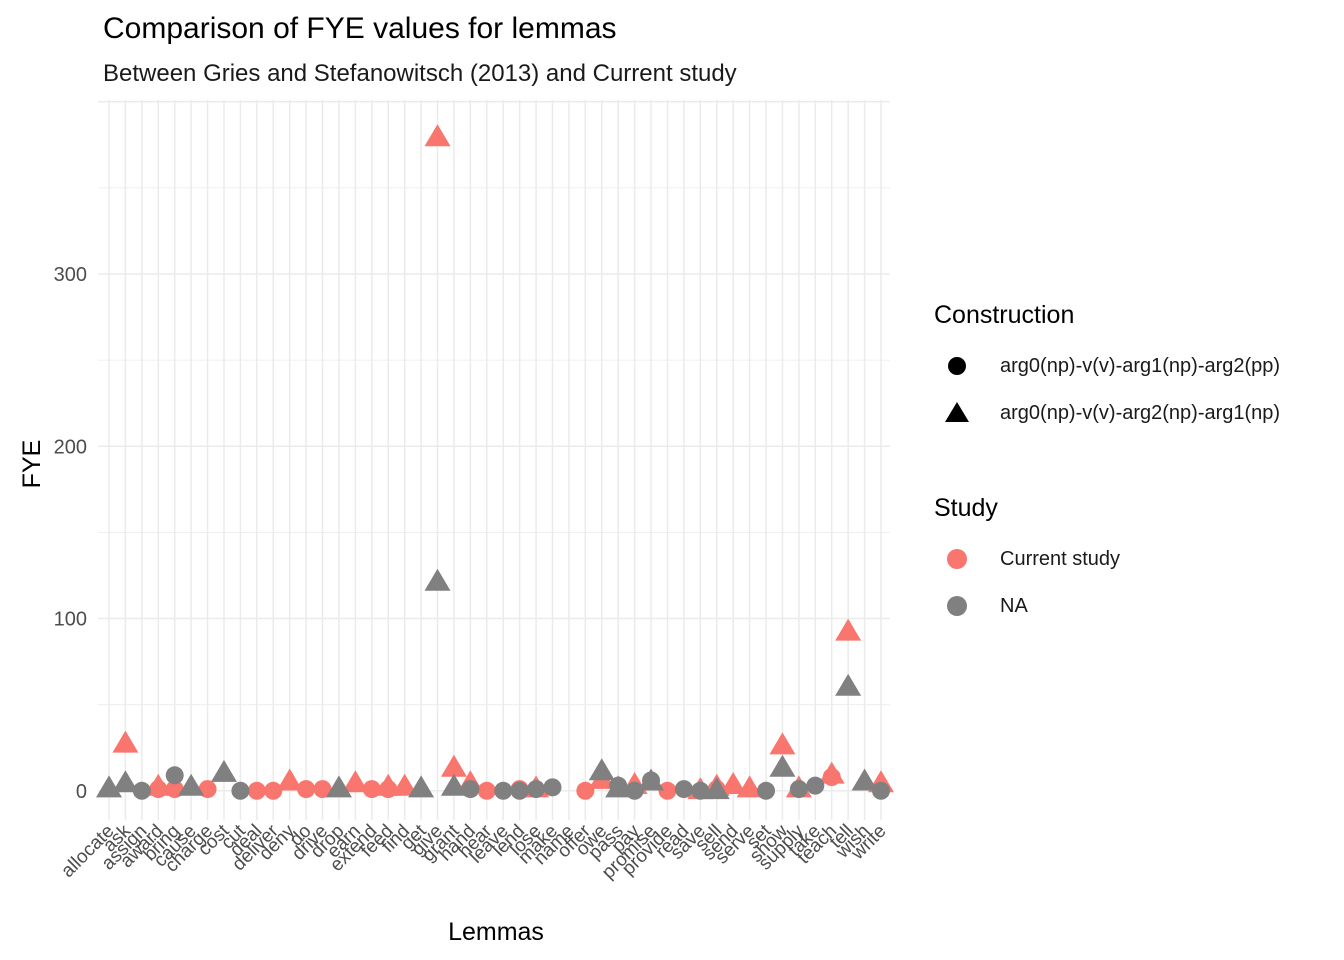 The image size is (1344, 960). I want to click on data-point-promise-triangle, so click(651, 779).